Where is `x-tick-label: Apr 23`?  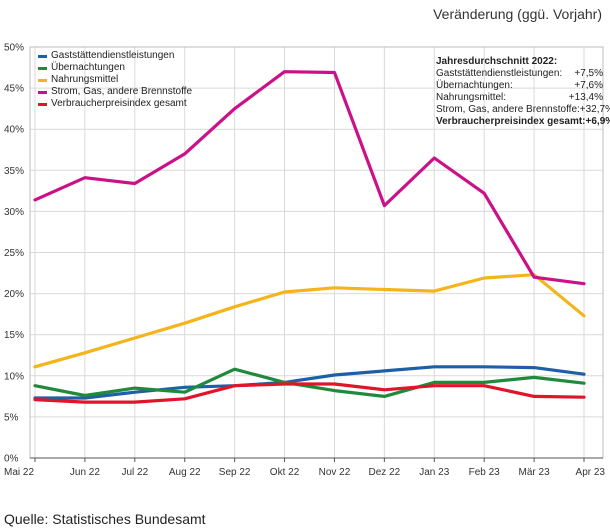 x-tick-label: Apr 23 is located at coordinates (591, 472).